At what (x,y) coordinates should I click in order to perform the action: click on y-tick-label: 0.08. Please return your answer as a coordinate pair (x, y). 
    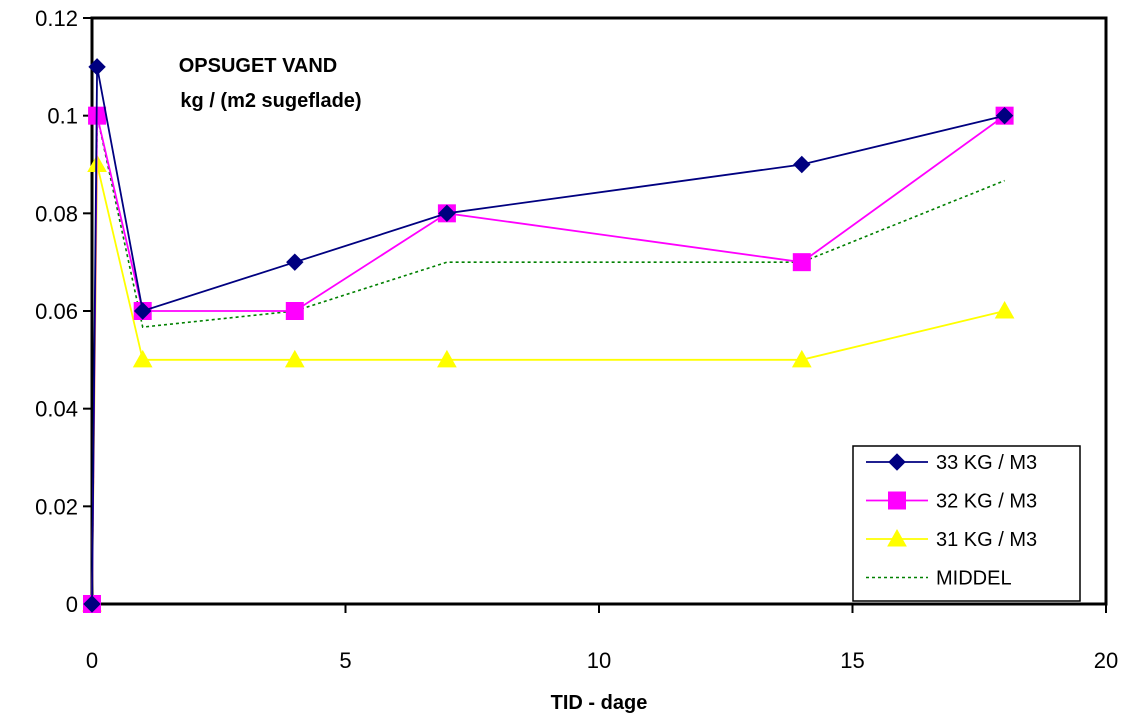
    Looking at the image, I should click on (56, 213).